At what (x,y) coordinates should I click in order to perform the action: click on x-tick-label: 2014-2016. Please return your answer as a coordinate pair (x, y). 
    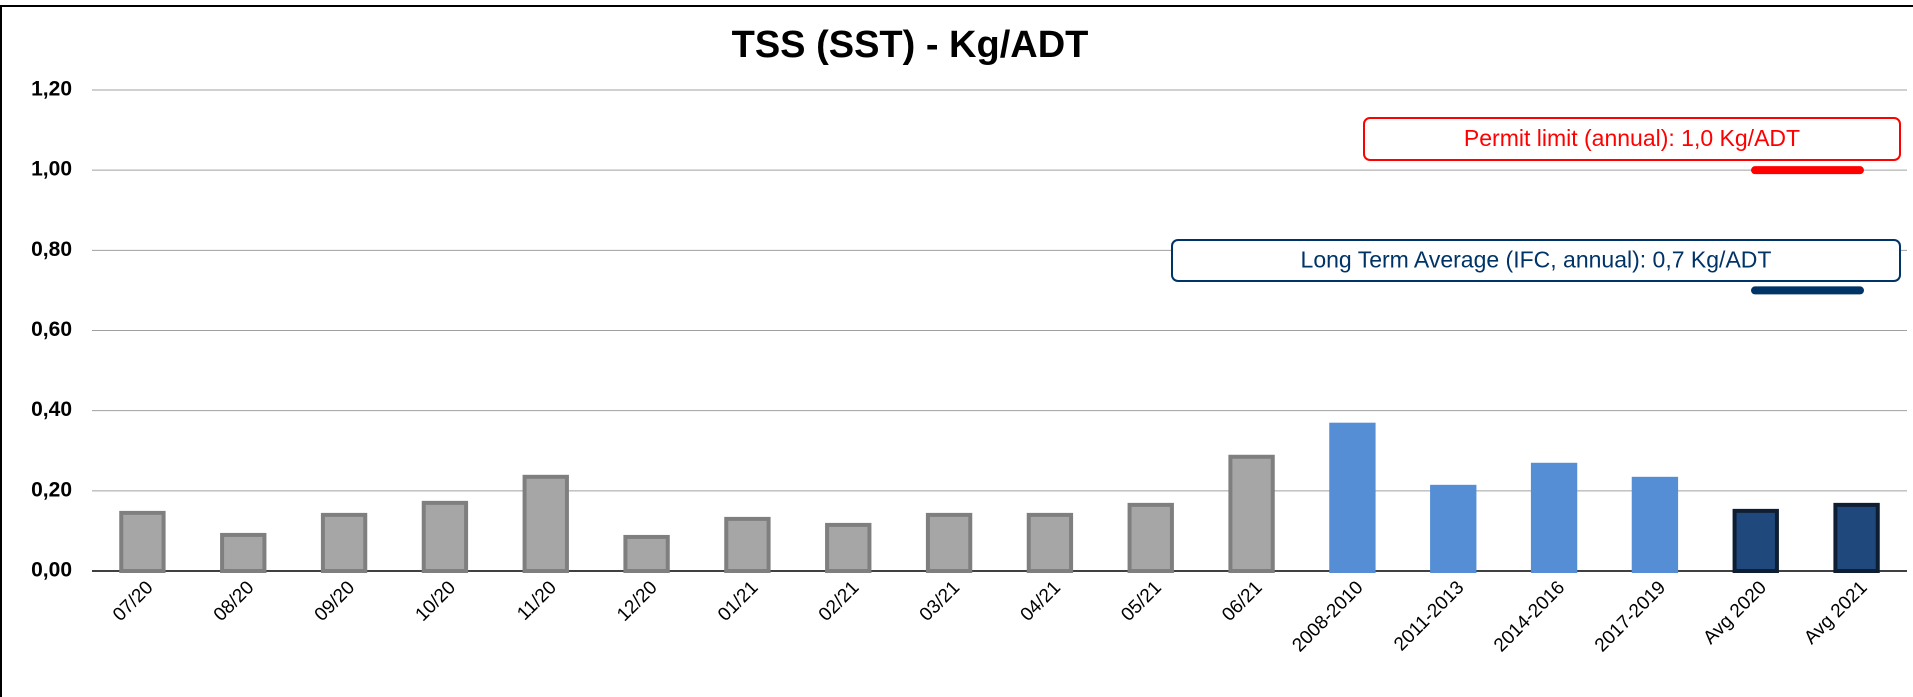
    Looking at the image, I should click on (1529, 616).